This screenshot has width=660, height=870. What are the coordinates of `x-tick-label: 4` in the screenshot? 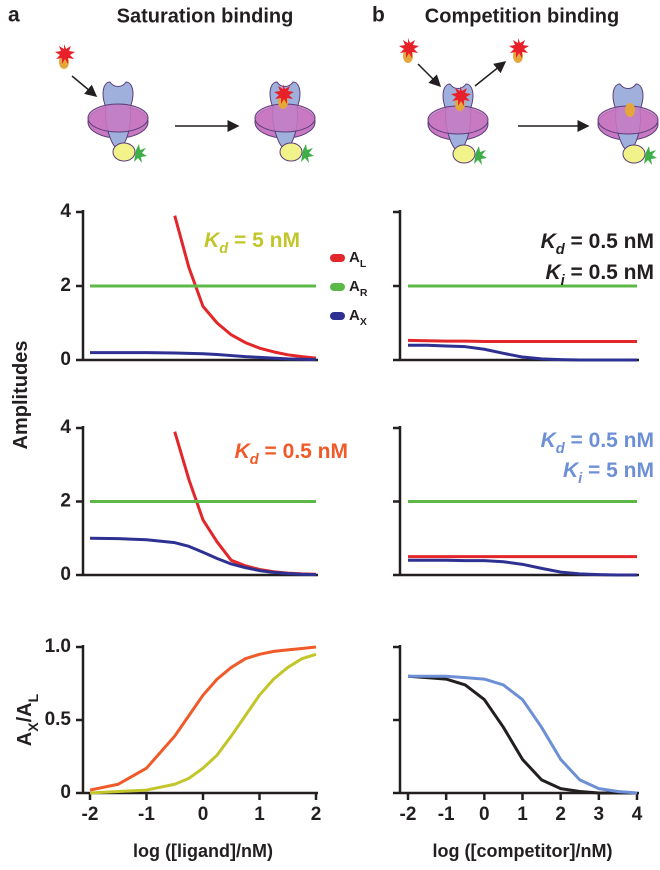 It's located at (637, 814).